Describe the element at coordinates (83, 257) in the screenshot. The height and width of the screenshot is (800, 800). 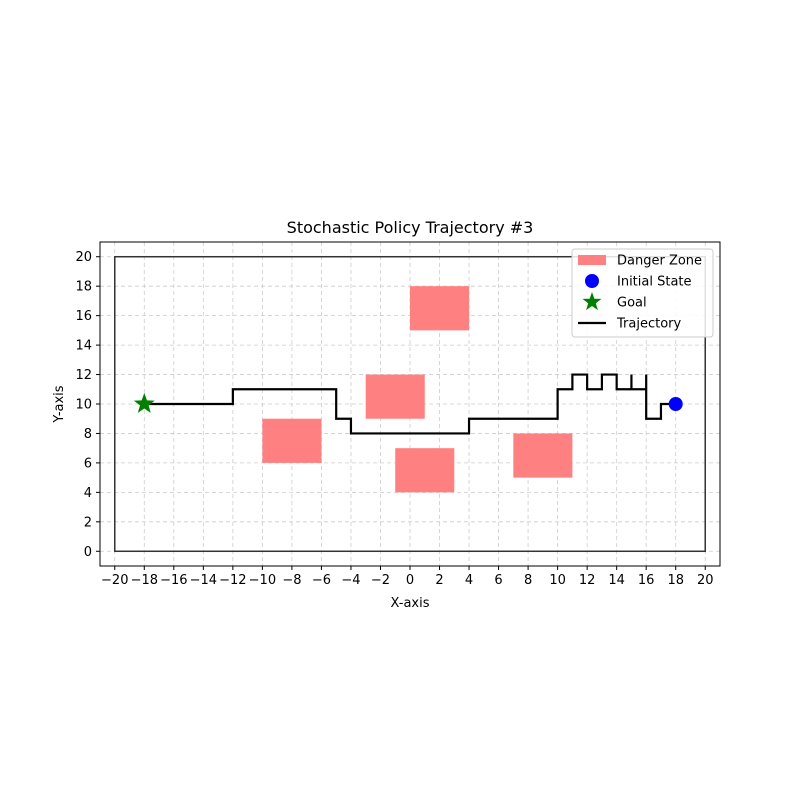
I see `y-tick-label: 20` at that location.